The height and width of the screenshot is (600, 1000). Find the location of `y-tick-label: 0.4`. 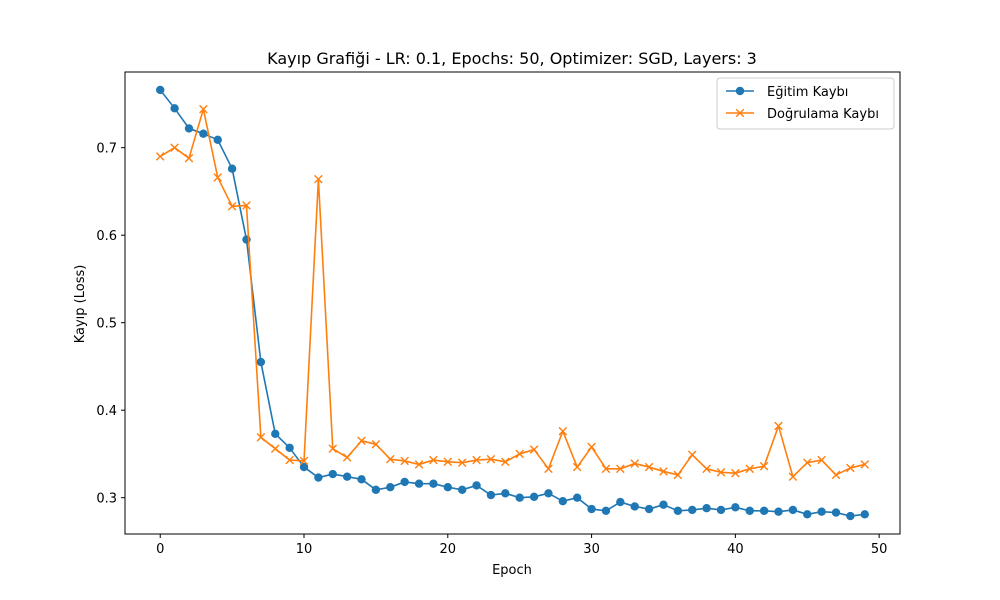

y-tick-label: 0.4 is located at coordinates (106, 411).